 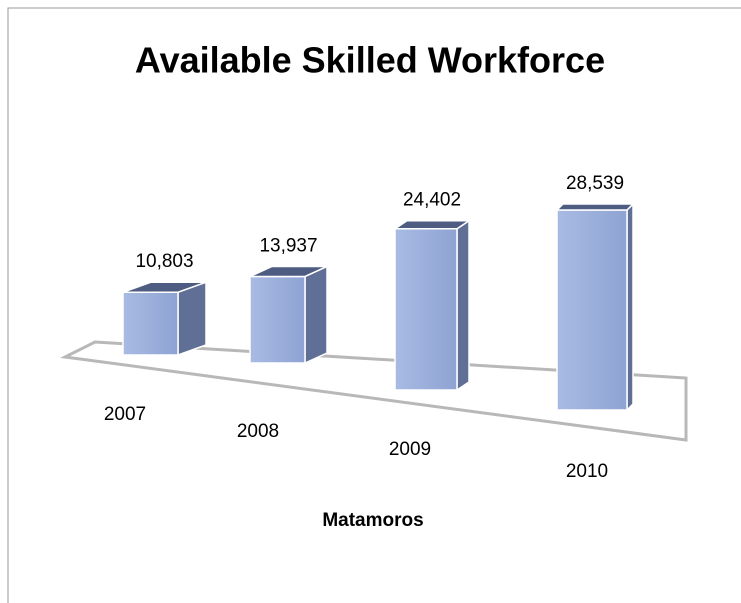 What do you see at coordinates (410, 449) in the screenshot?
I see `x-tick-label: 2009` at bounding box center [410, 449].